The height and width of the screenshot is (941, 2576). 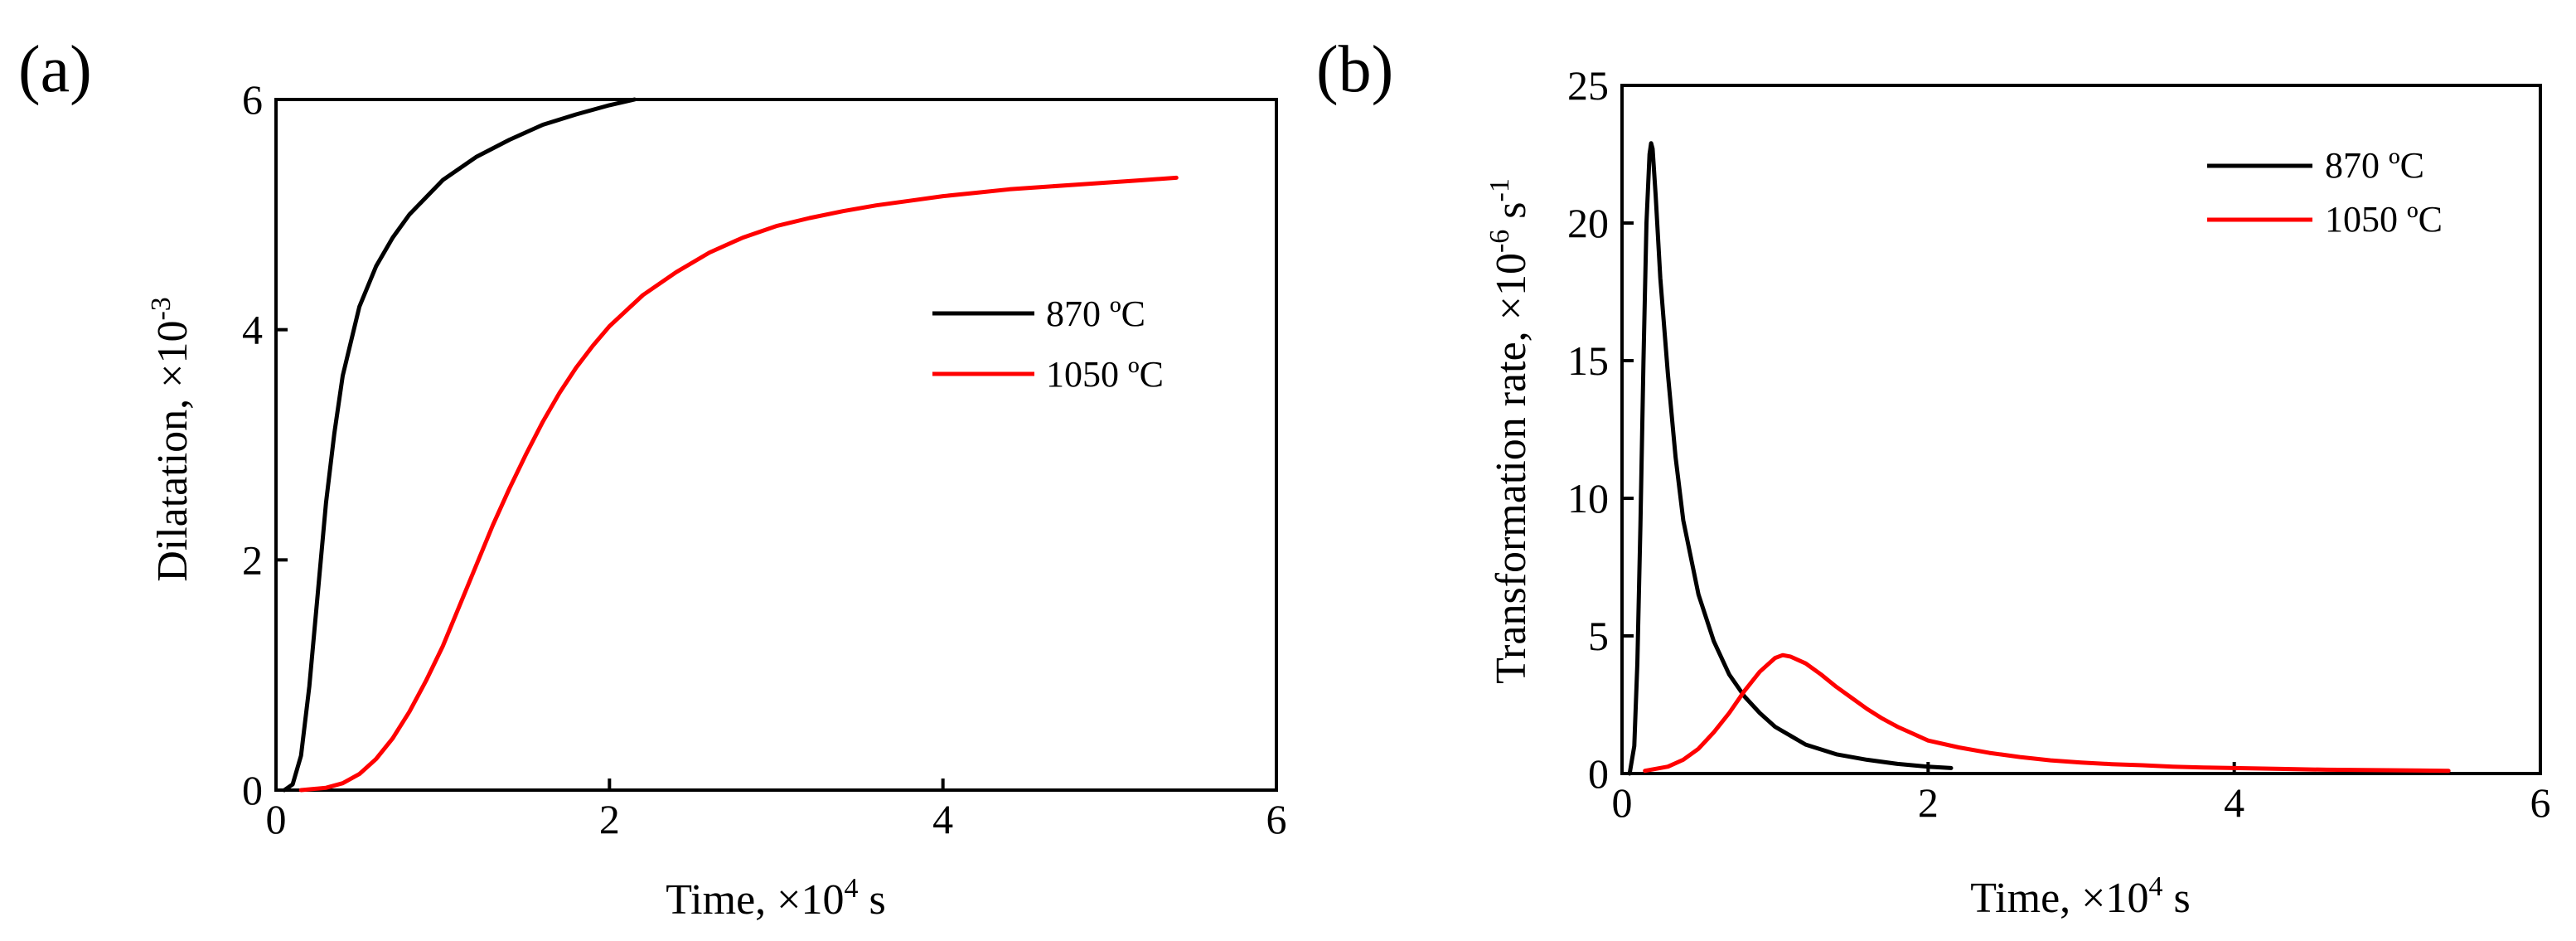 What do you see at coordinates (55, 69) in the screenshot?
I see `panel-label-a: (a)` at bounding box center [55, 69].